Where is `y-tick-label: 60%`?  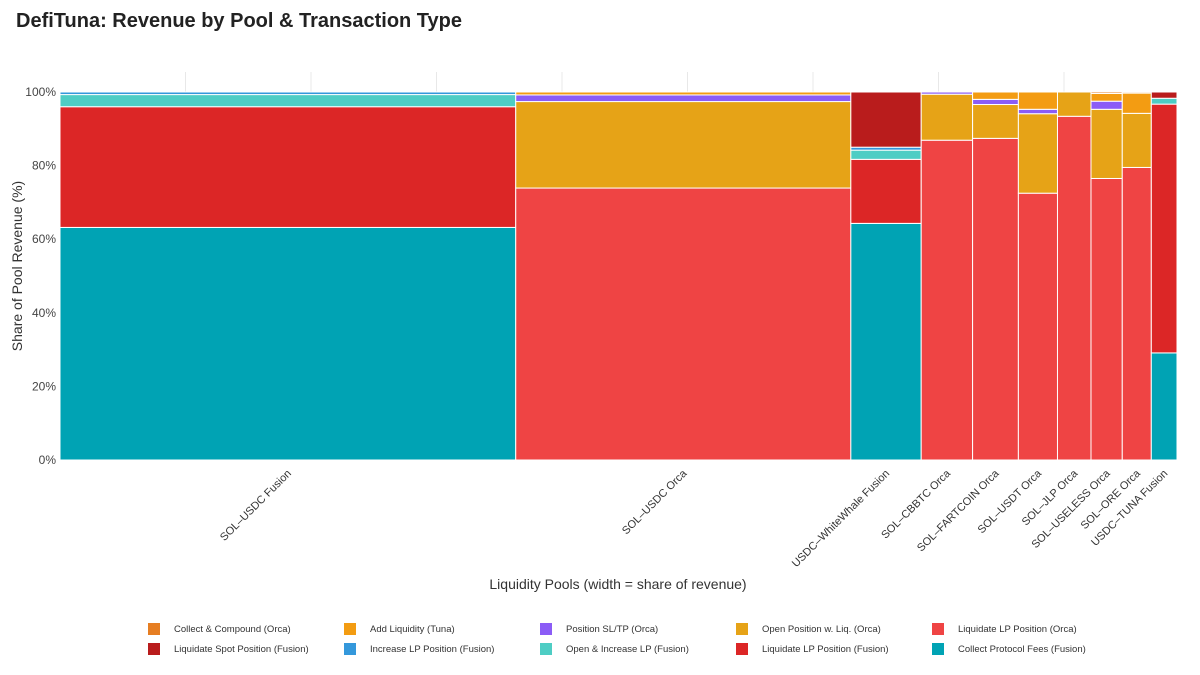 y-tick-label: 60% is located at coordinates (44, 239).